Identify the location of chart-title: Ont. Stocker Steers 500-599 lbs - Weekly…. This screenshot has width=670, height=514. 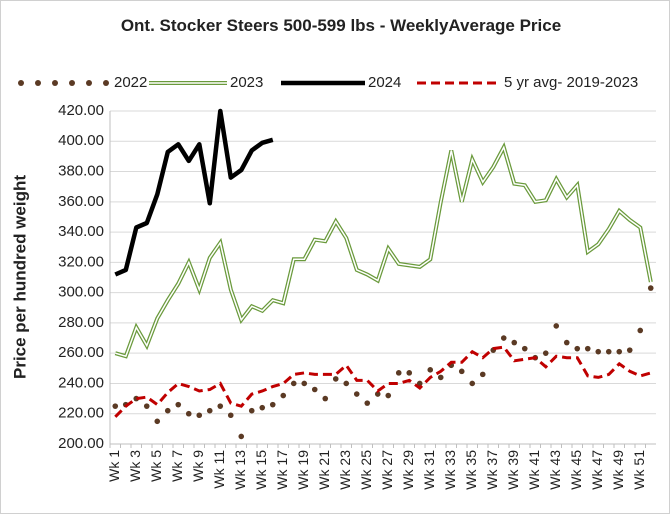
(341, 25).